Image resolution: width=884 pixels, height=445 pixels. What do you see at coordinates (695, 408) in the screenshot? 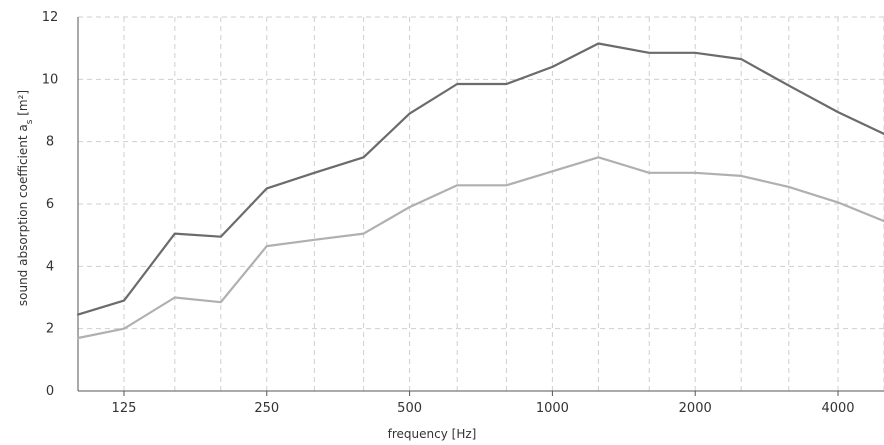
I see `x-tick-label: 2000` at bounding box center [695, 408].